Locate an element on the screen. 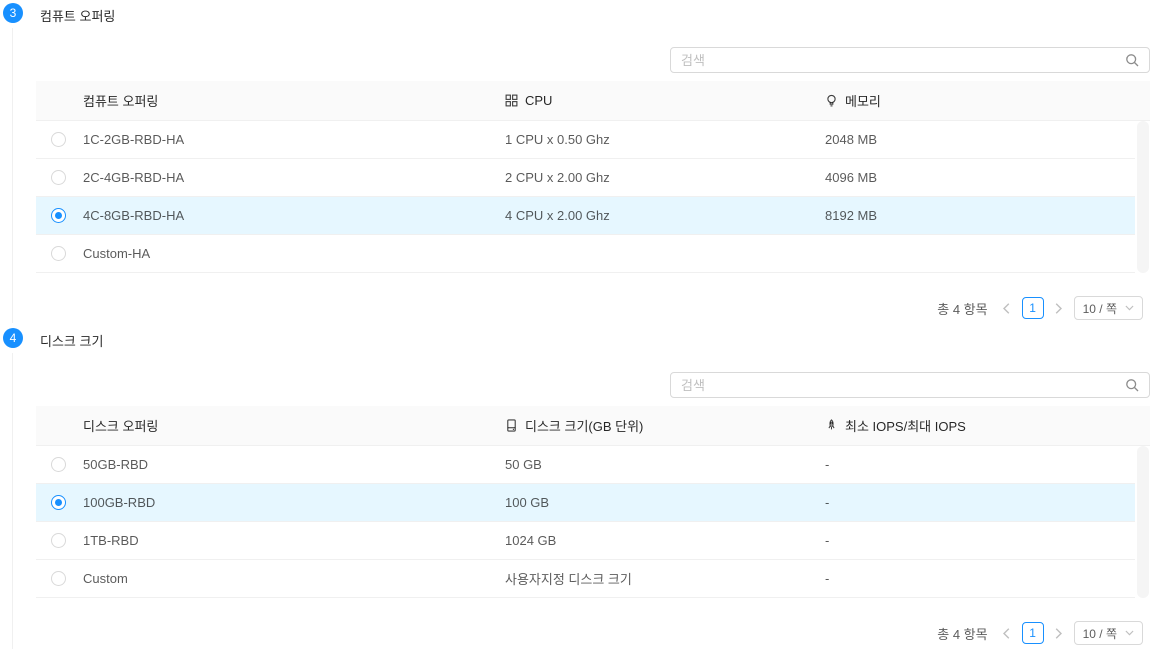 The height and width of the screenshot is (649, 1154). step-4-badge: 4 is located at coordinates (13, 338).